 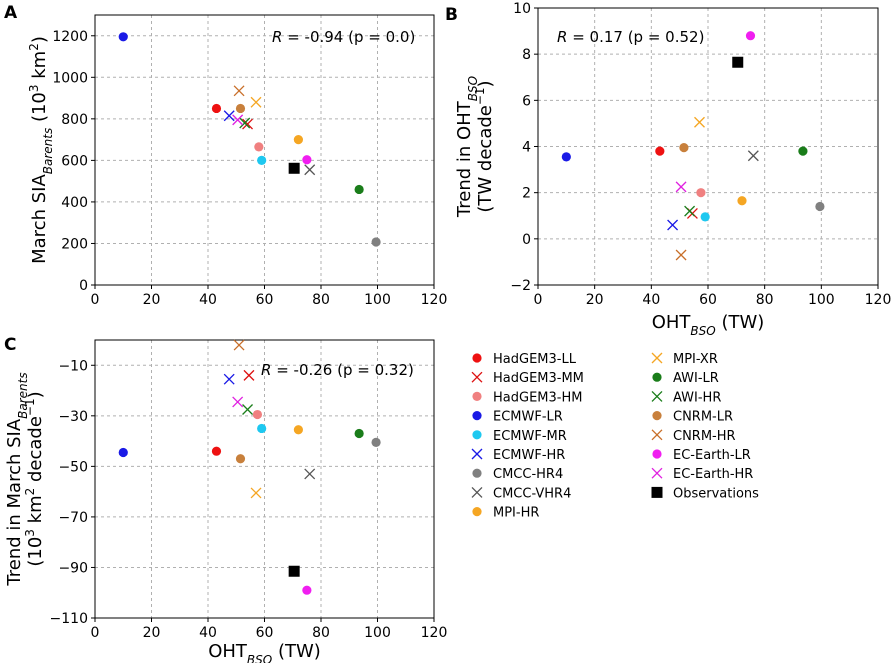 What do you see at coordinates (451, 15) in the screenshot?
I see `panel-letter: B` at bounding box center [451, 15].